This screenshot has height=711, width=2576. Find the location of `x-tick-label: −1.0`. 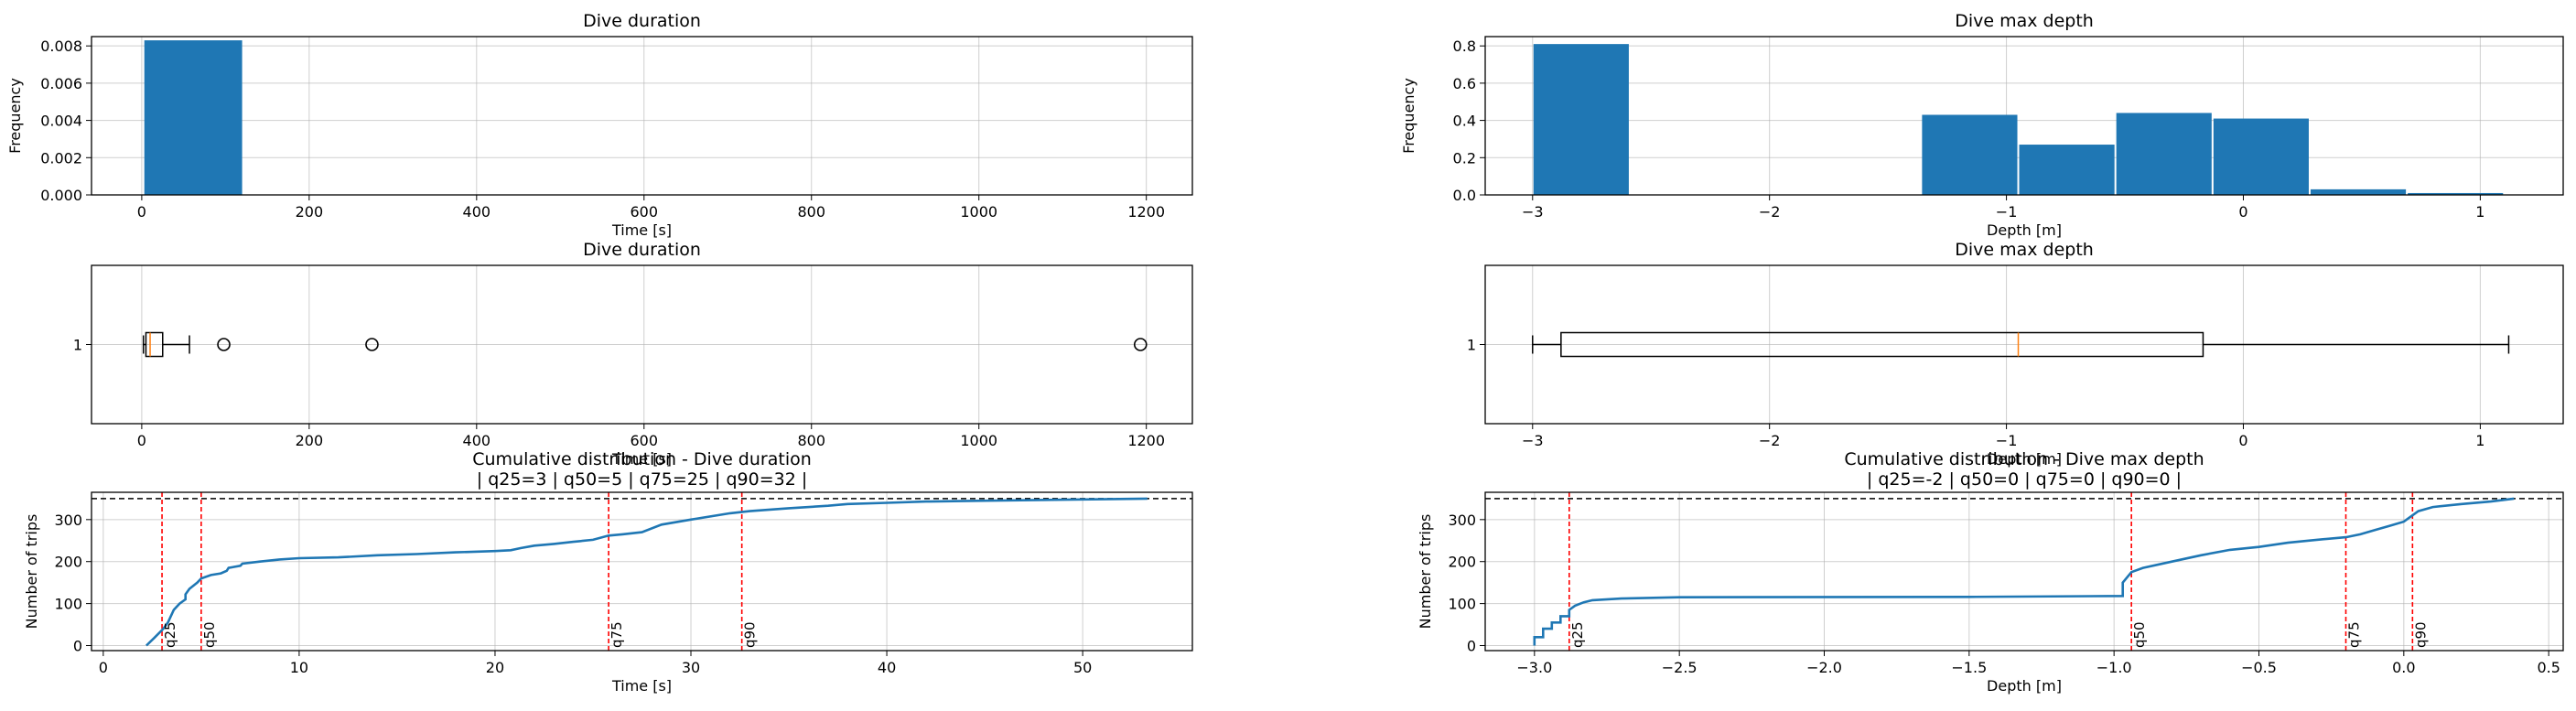

x-tick-label: −1.0 is located at coordinates (2114, 667).